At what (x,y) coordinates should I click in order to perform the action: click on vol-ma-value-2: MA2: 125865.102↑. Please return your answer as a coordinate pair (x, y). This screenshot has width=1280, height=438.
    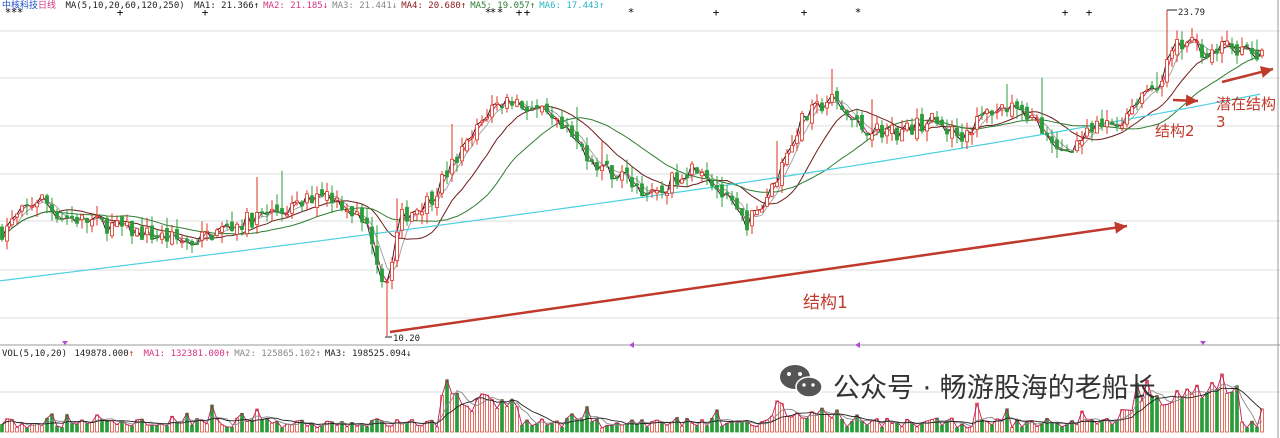
    Looking at the image, I should click on (277, 354).